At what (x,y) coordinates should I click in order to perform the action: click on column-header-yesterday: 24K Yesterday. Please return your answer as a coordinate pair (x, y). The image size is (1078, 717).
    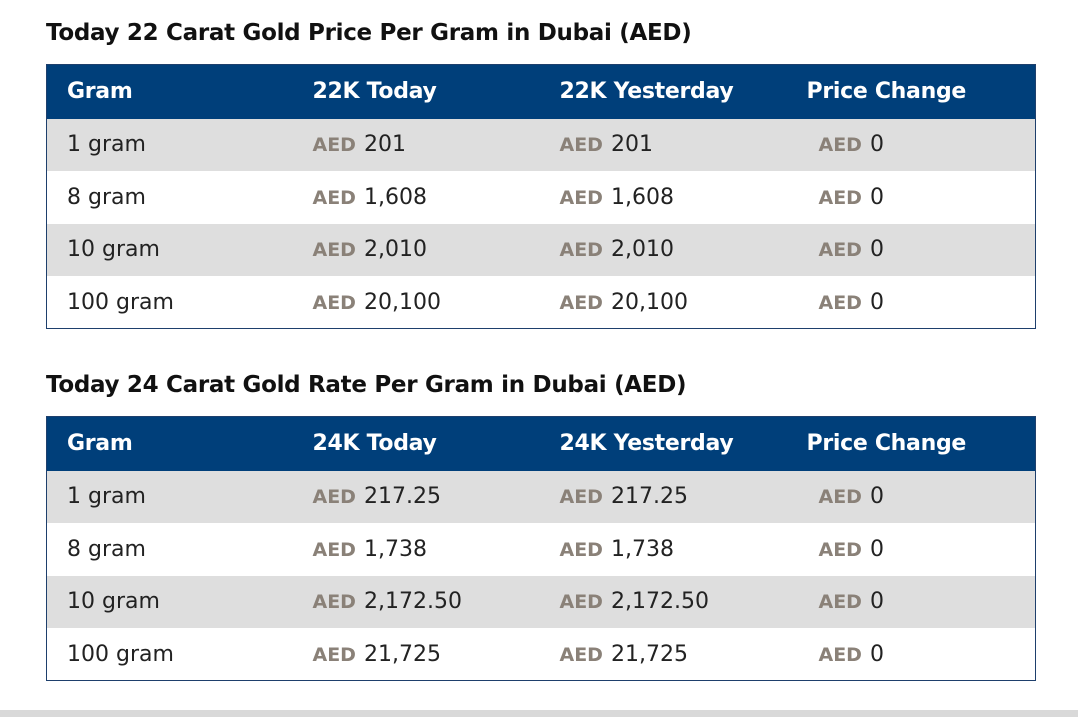
    Looking at the image, I should click on (646, 444).